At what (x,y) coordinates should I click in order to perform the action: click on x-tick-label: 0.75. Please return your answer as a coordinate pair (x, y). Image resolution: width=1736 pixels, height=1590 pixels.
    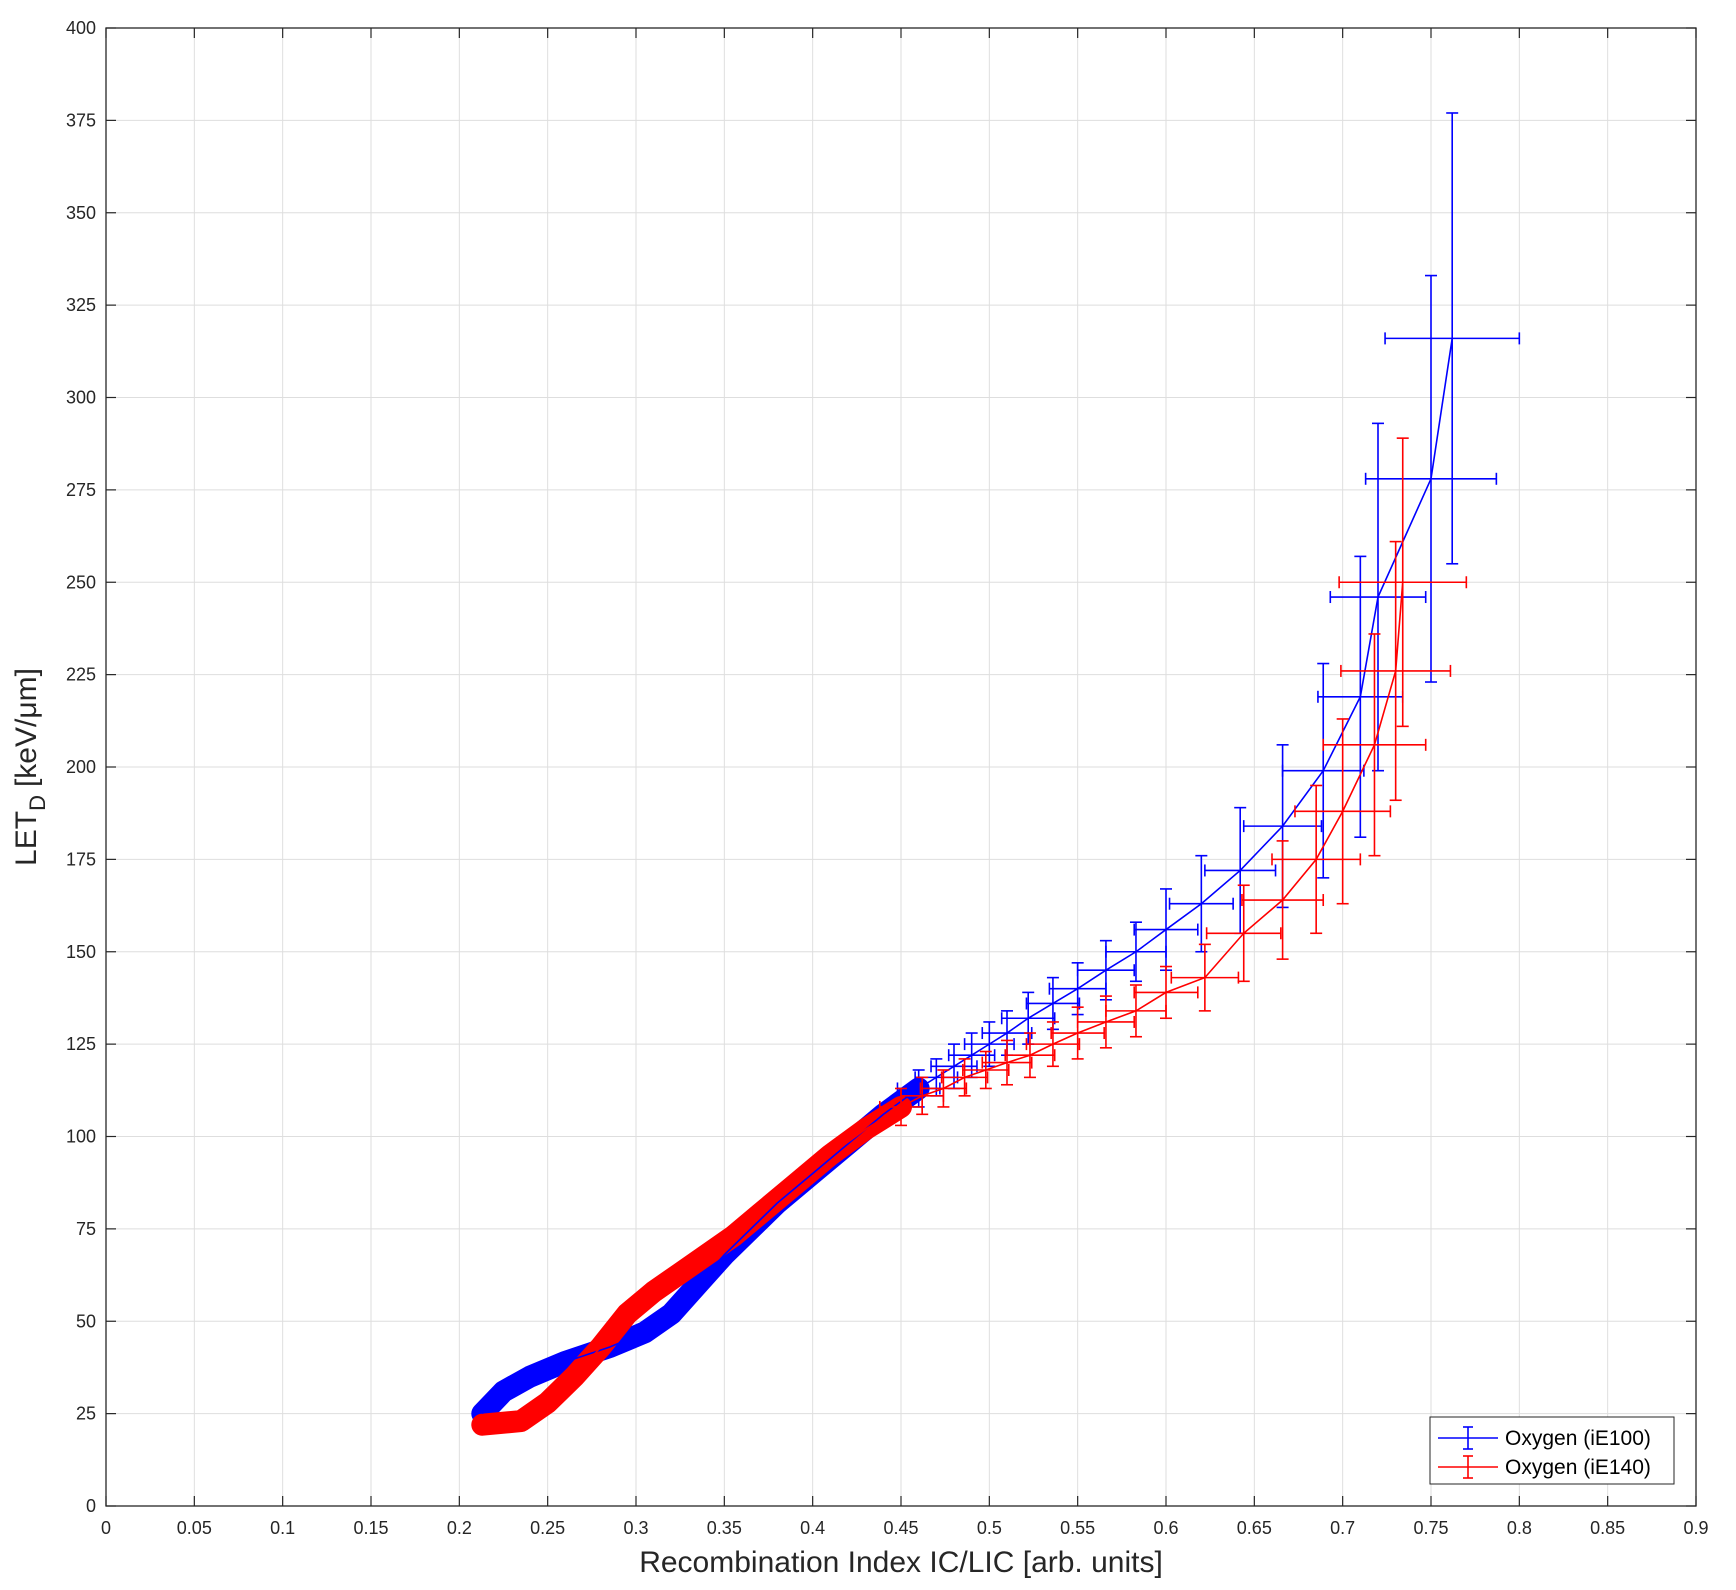
    Looking at the image, I should click on (1430, 1528).